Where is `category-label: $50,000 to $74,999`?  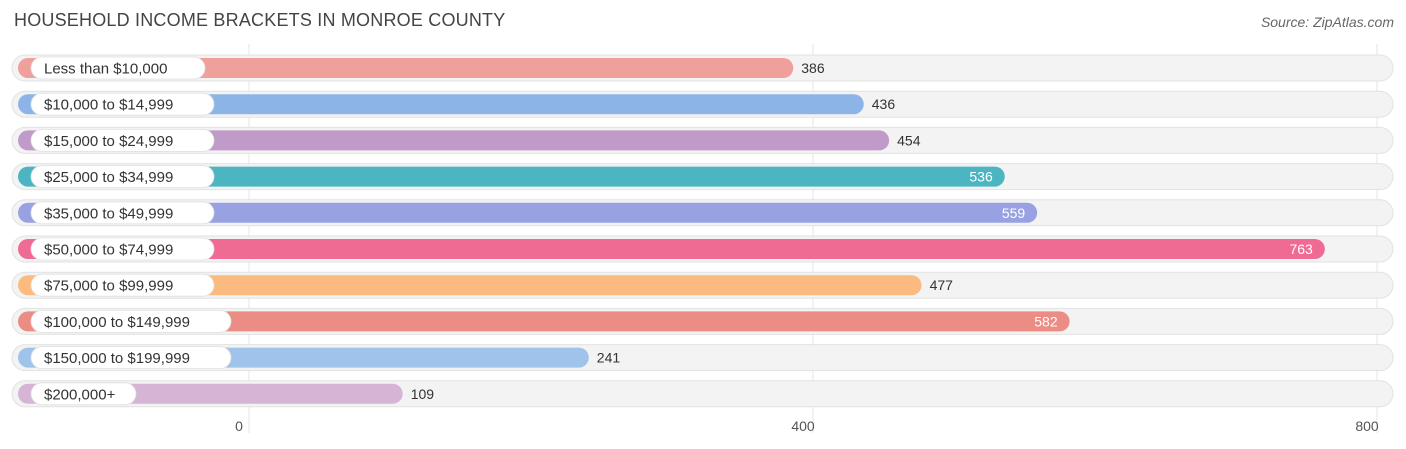 category-label: $50,000 to $74,999 is located at coordinates (108, 250).